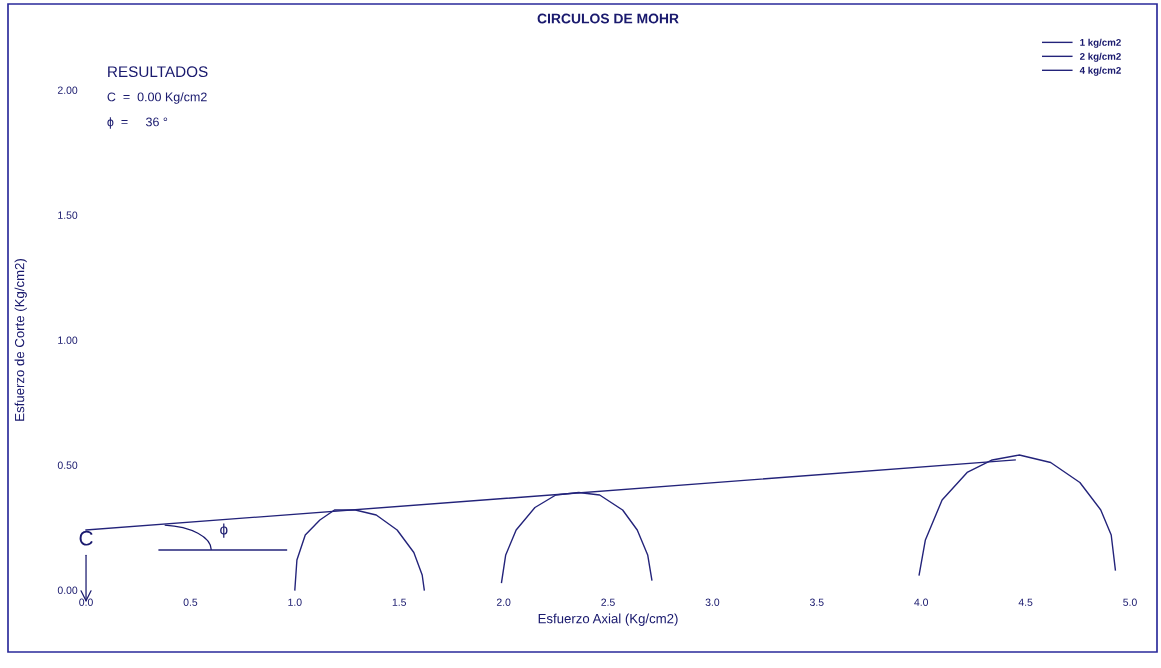 The height and width of the screenshot is (668, 1161). What do you see at coordinates (608, 602) in the screenshot?
I see `x-tick-label: 2.5` at bounding box center [608, 602].